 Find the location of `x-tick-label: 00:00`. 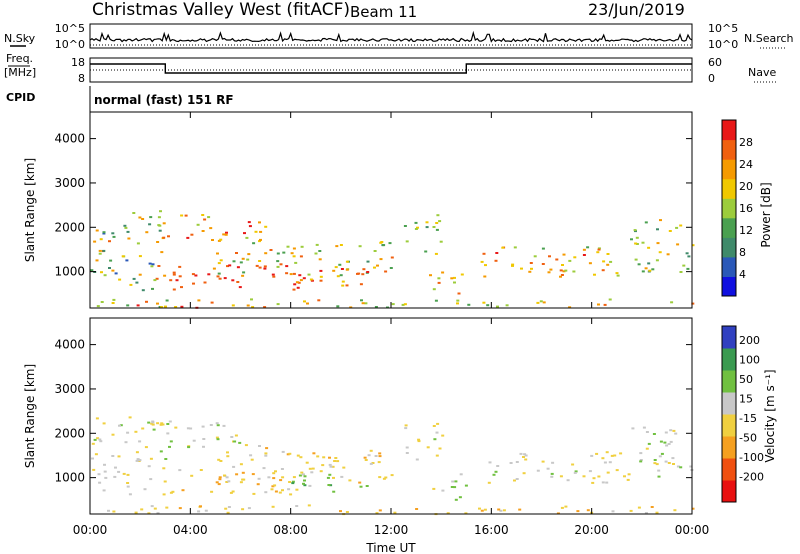

x-tick-label: 00:00 is located at coordinates (692, 530).